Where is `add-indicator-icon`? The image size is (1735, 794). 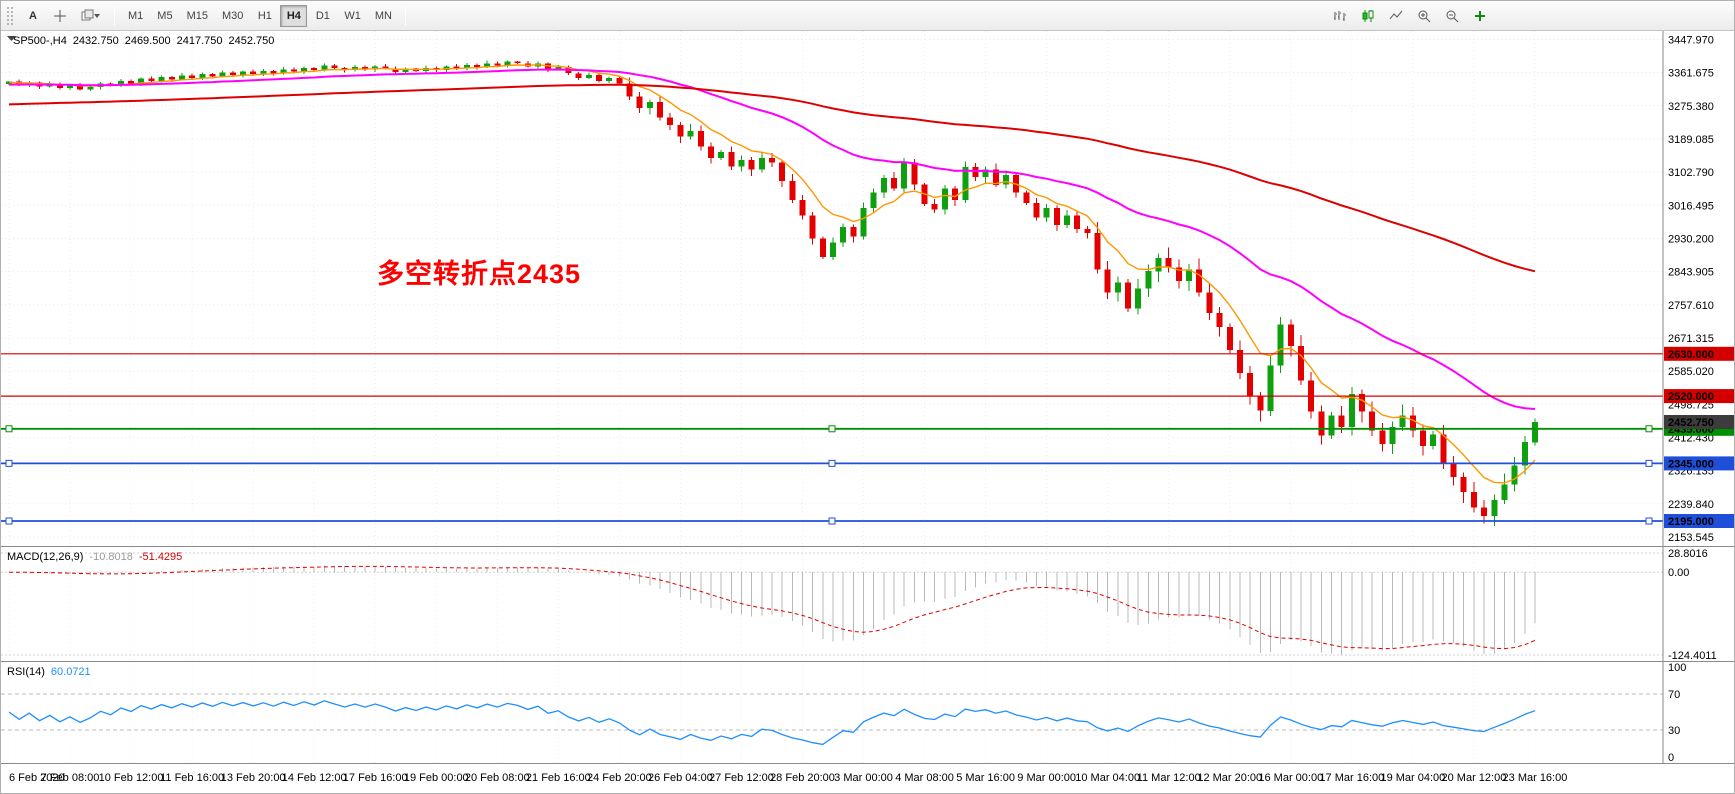
add-indicator-icon is located at coordinates (1480, 16).